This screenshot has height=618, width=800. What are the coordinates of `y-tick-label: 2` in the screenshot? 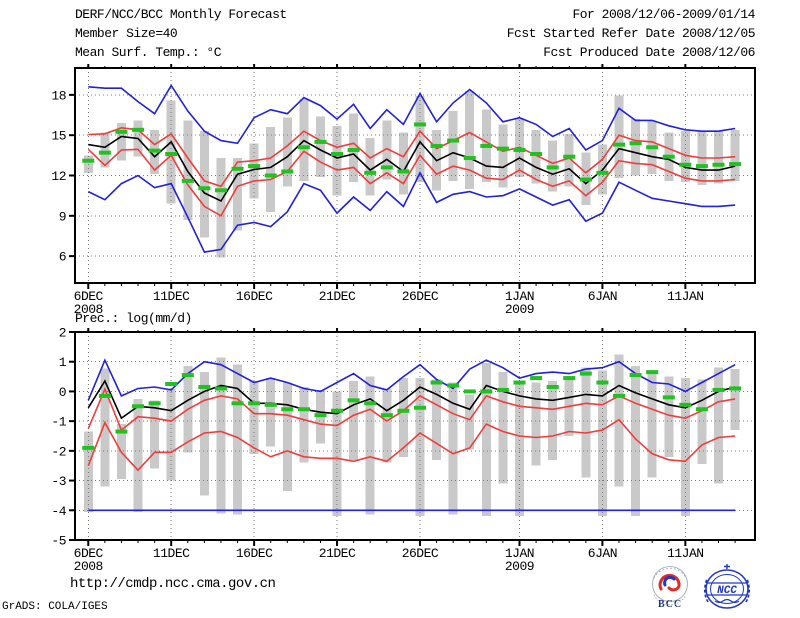 It's located at (62, 333).